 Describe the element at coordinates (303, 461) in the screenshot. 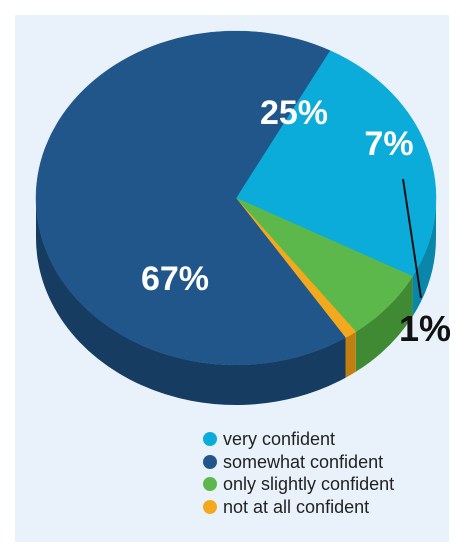

I see `legend-label: somewhat confident` at that location.